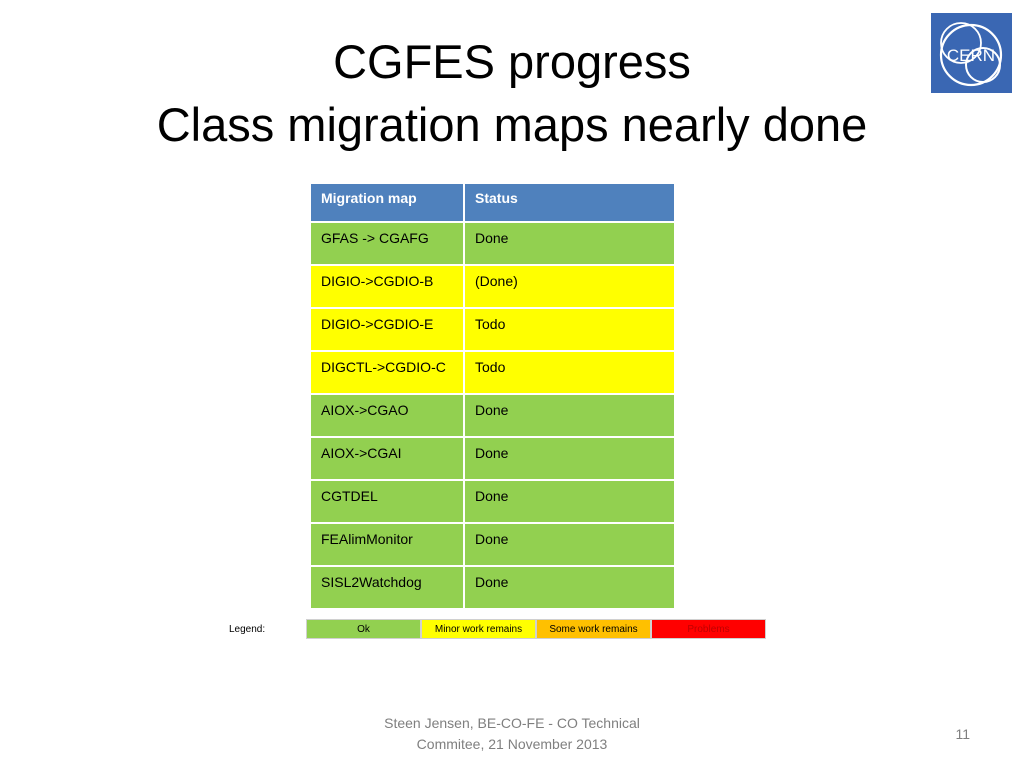 The height and width of the screenshot is (768, 1024). What do you see at coordinates (512, 61) in the screenshot?
I see `slide-title-line-1: CGFES progress` at bounding box center [512, 61].